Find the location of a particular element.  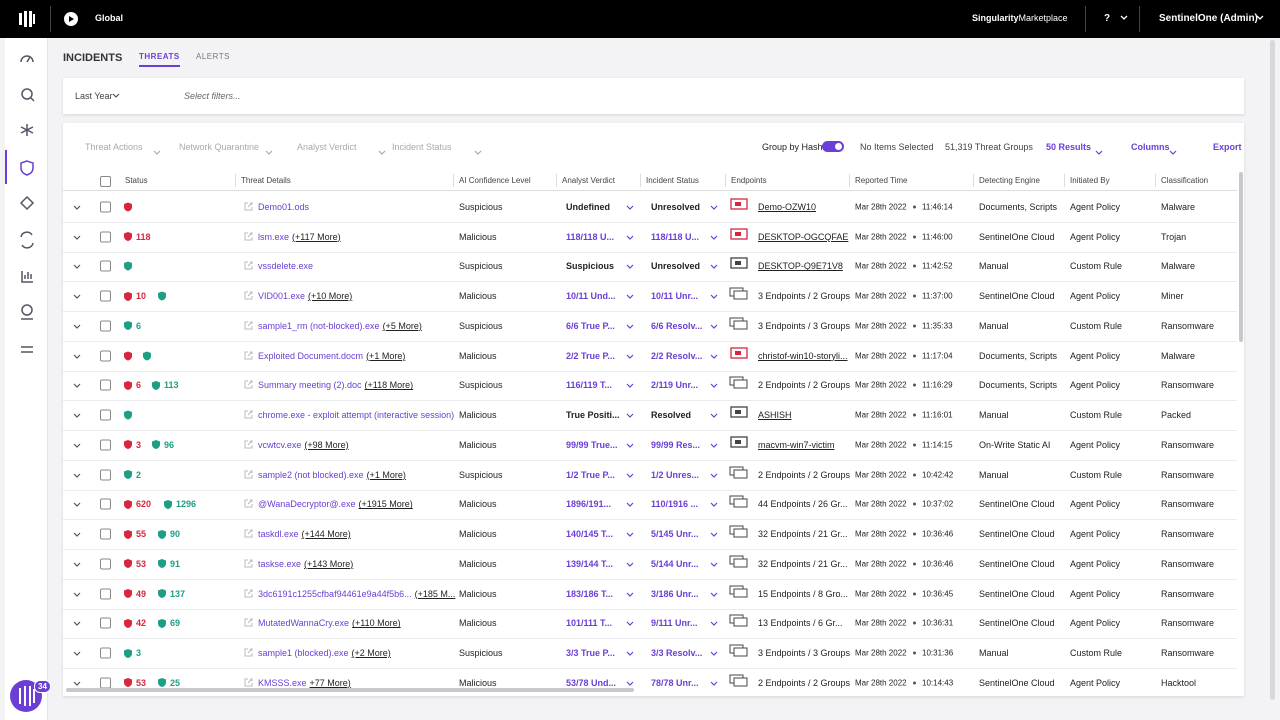

more-link: (+5 More) is located at coordinates (402, 325).